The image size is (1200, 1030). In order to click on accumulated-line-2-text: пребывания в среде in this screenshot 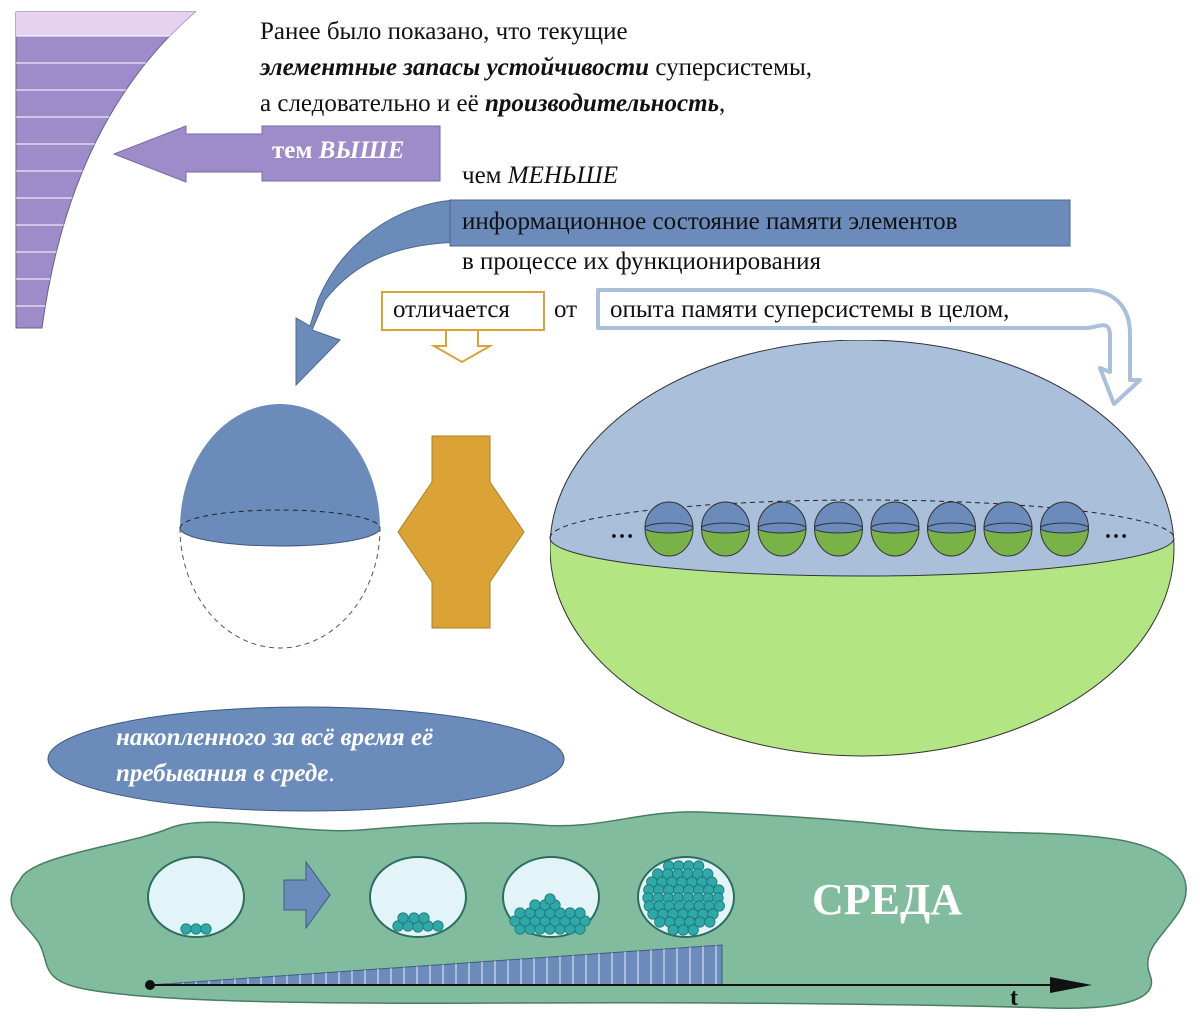, I will do `click(222, 773)`.